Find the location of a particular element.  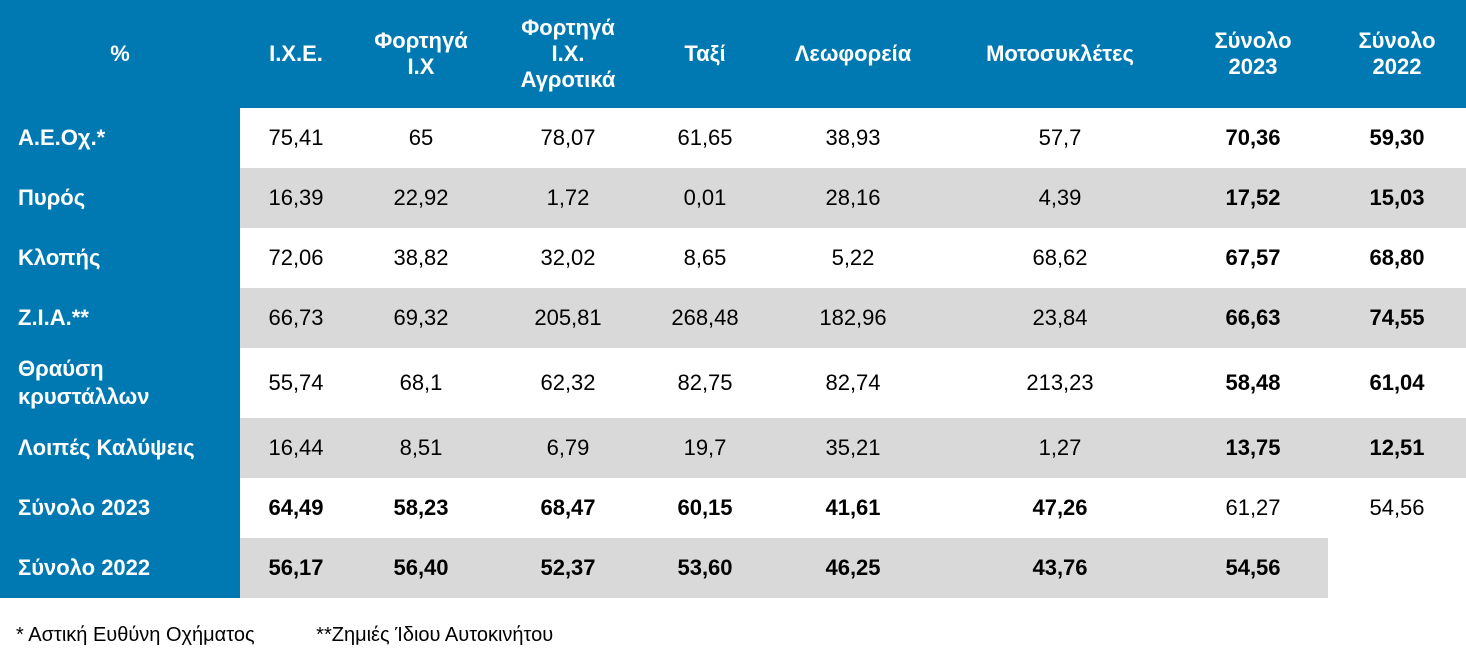

table-cell: 1,27 is located at coordinates (1060, 448).